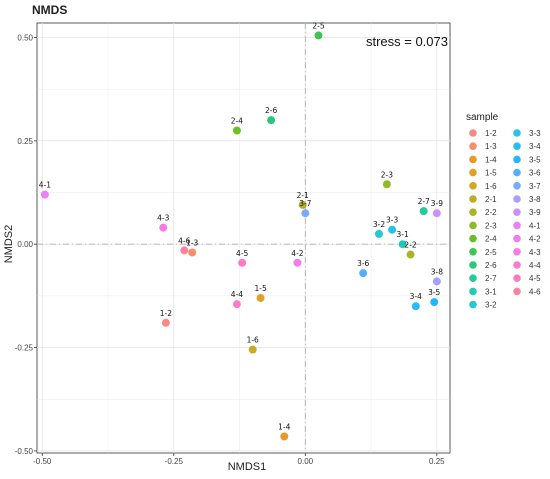 The height and width of the screenshot is (479, 550). I want to click on legend-label-2-5: 2-5, so click(491, 252).